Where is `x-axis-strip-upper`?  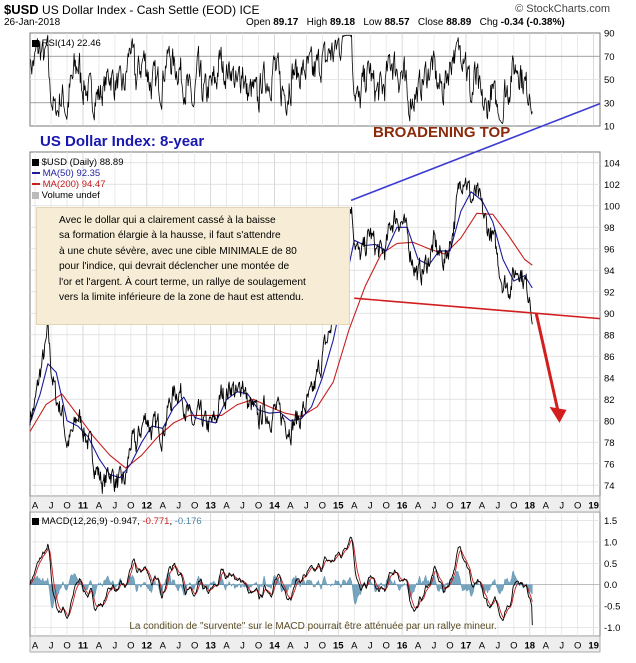 x-axis-strip-upper is located at coordinates (315, 504).